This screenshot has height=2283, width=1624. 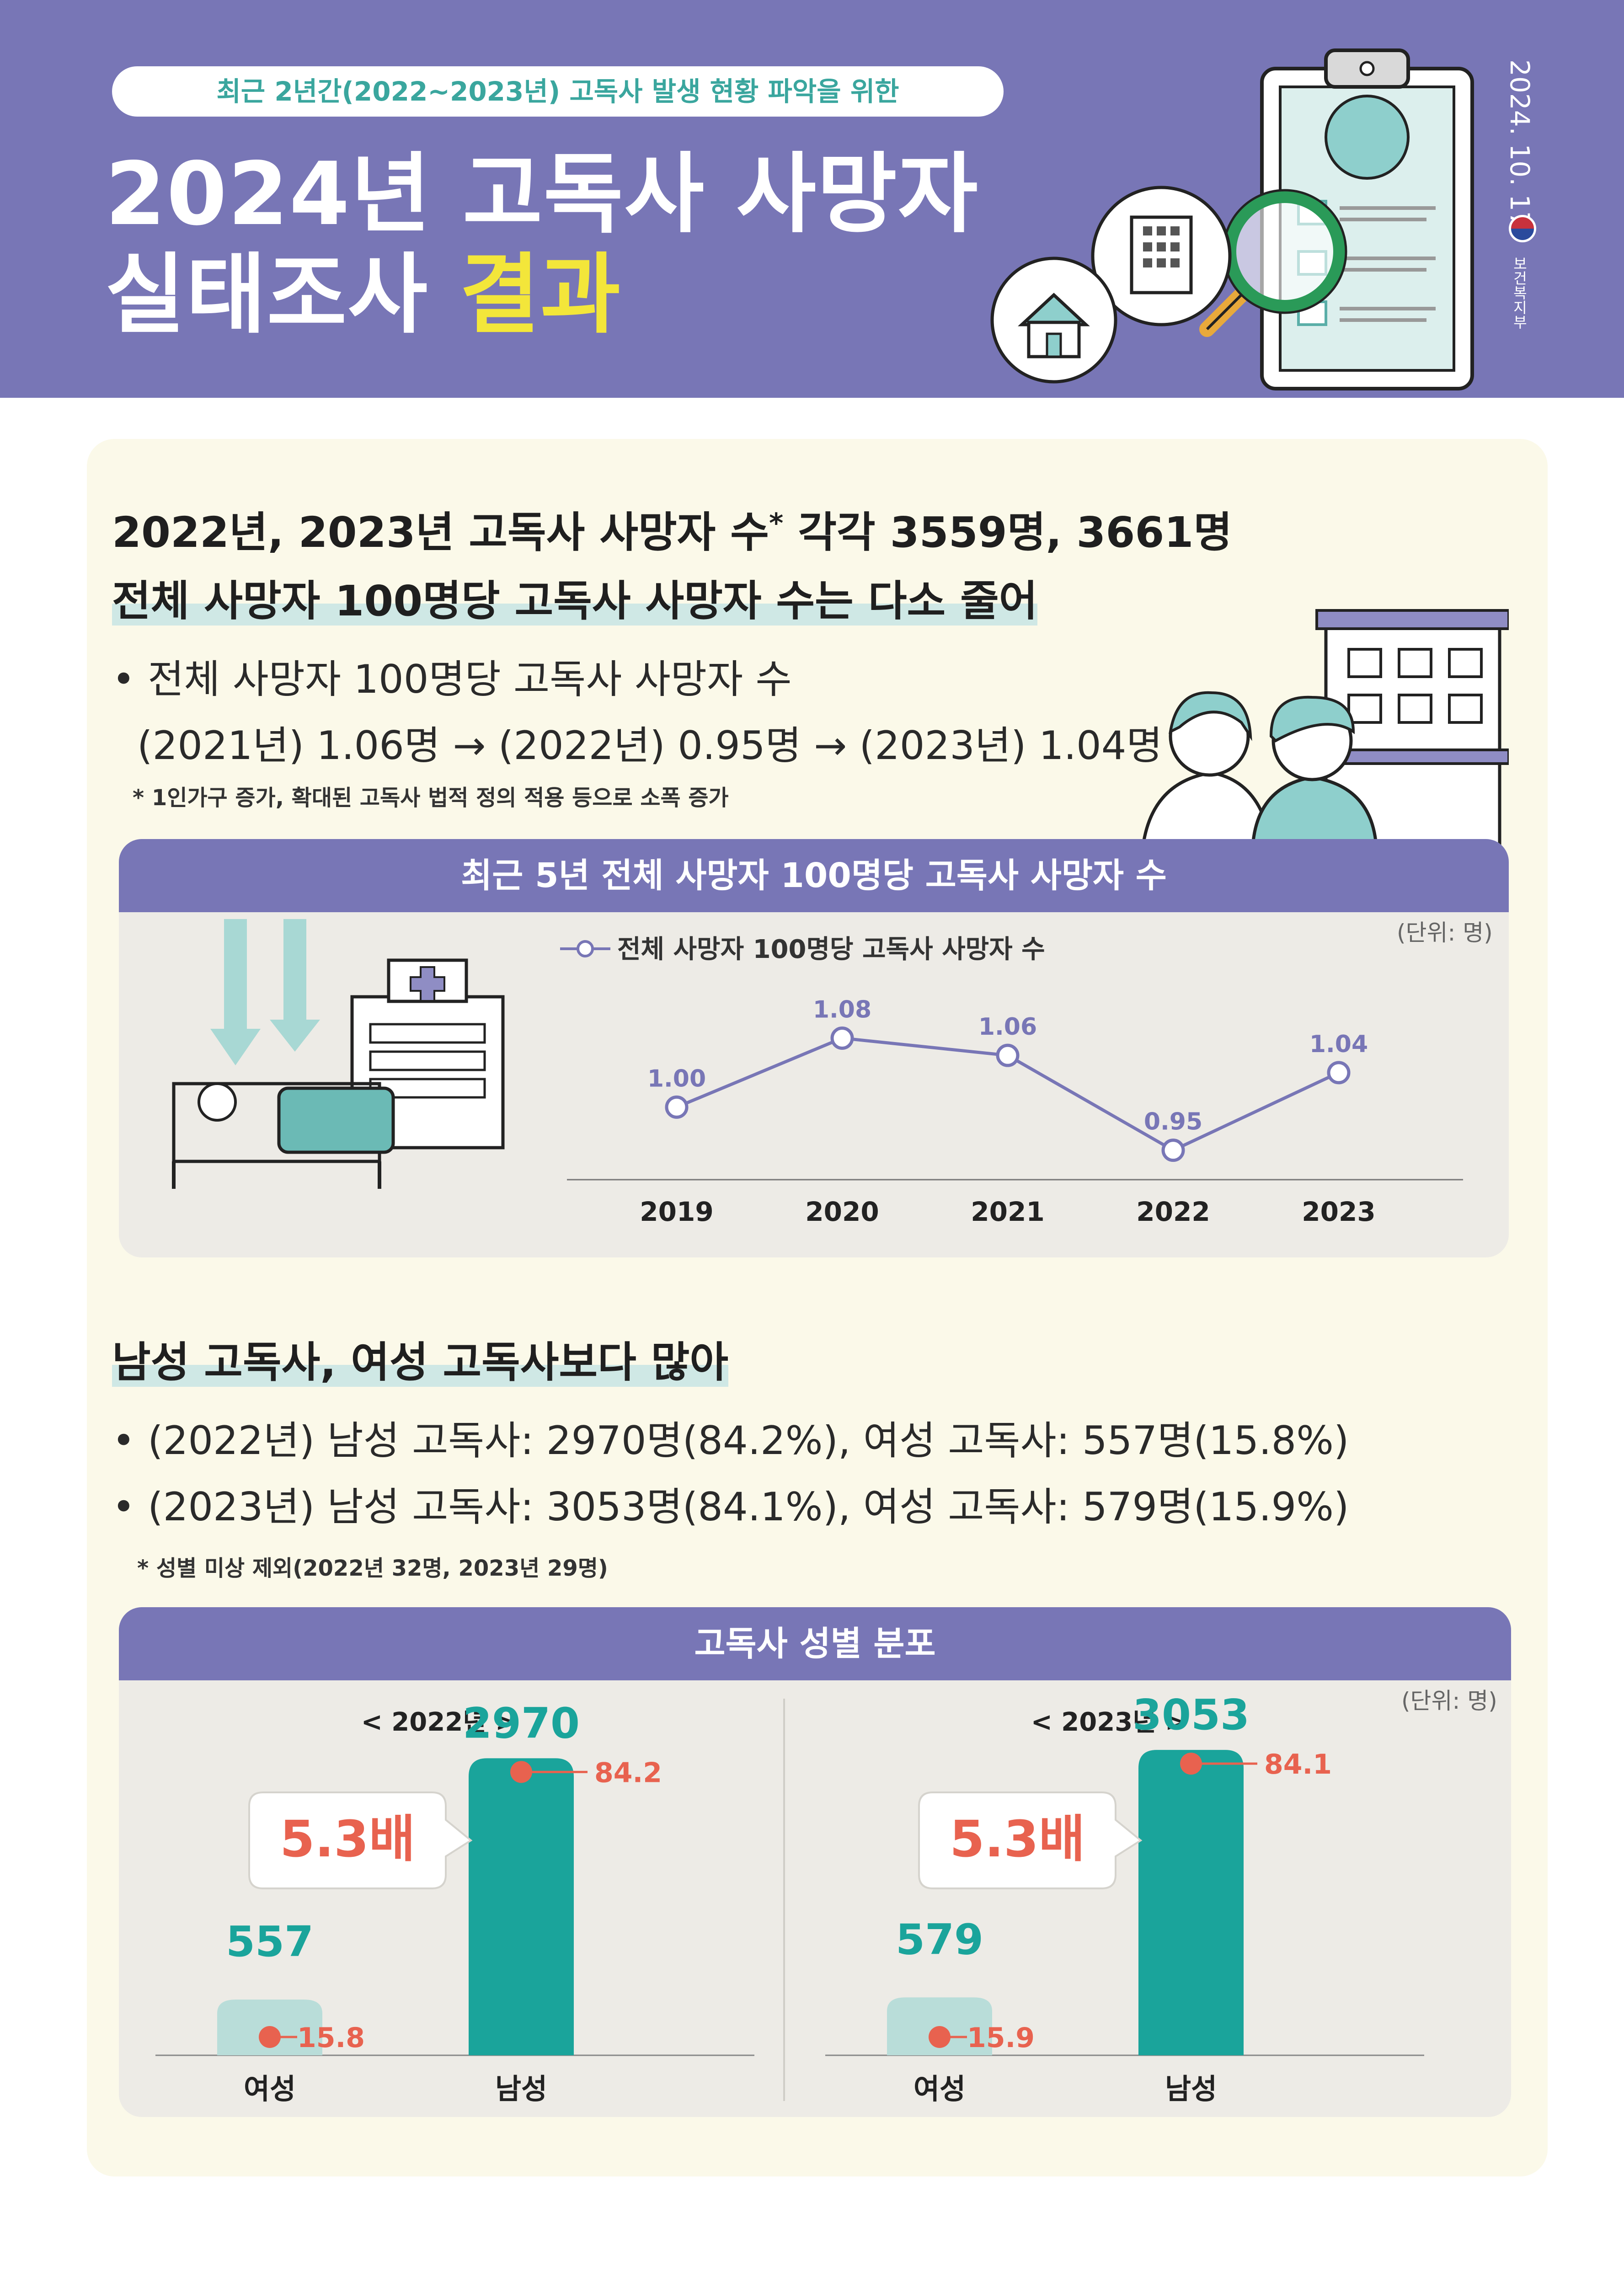 What do you see at coordinates (815, 1643) in the screenshot?
I see `bar-chart-title: 고독사 성별 분포` at bounding box center [815, 1643].